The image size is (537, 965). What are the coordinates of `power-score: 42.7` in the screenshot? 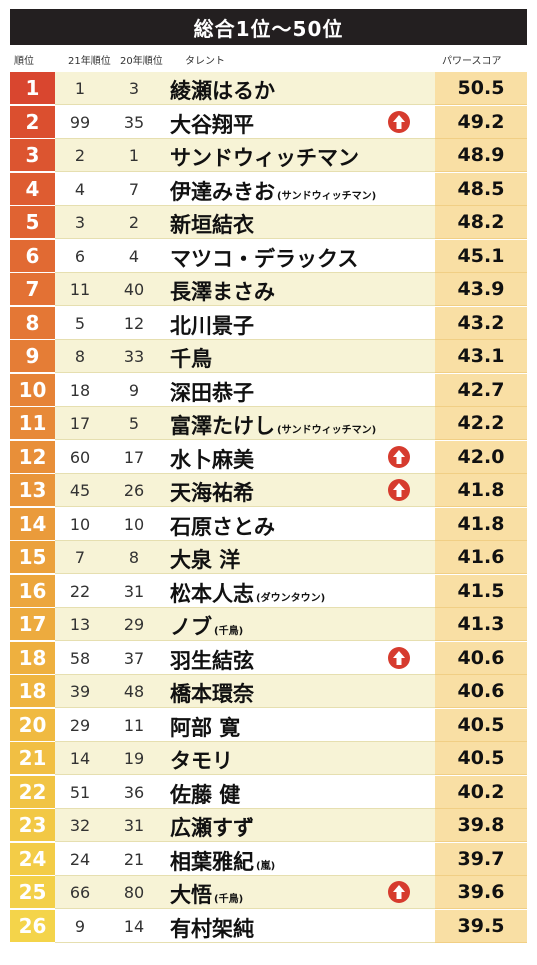 It's located at (481, 390).